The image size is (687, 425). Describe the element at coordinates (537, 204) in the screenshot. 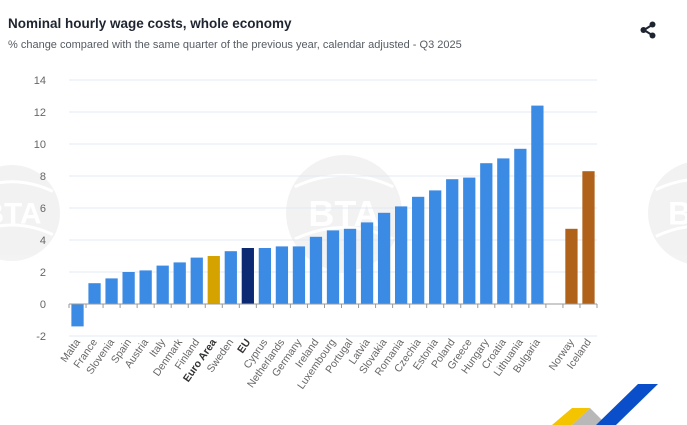

I see `bar-bulgaria` at that location.